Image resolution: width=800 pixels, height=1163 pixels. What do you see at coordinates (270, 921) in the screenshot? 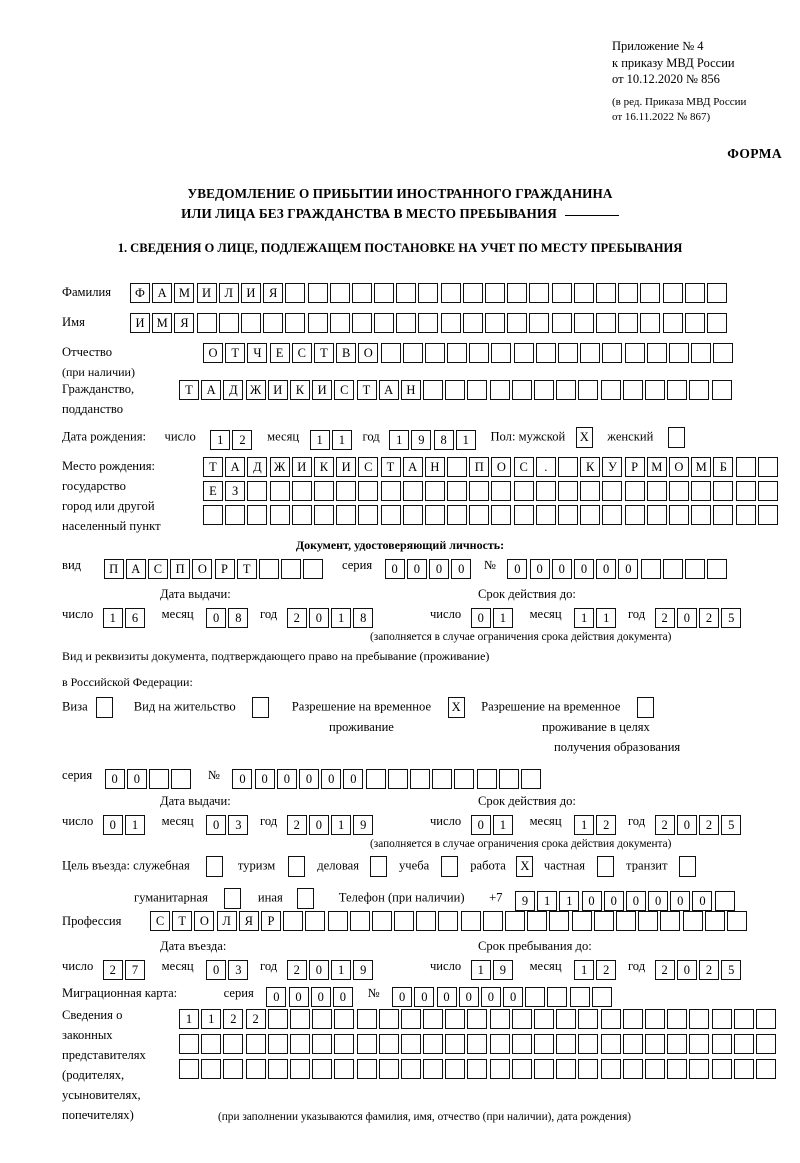
I see `char-box: Р` at bounding box center [270, 921].